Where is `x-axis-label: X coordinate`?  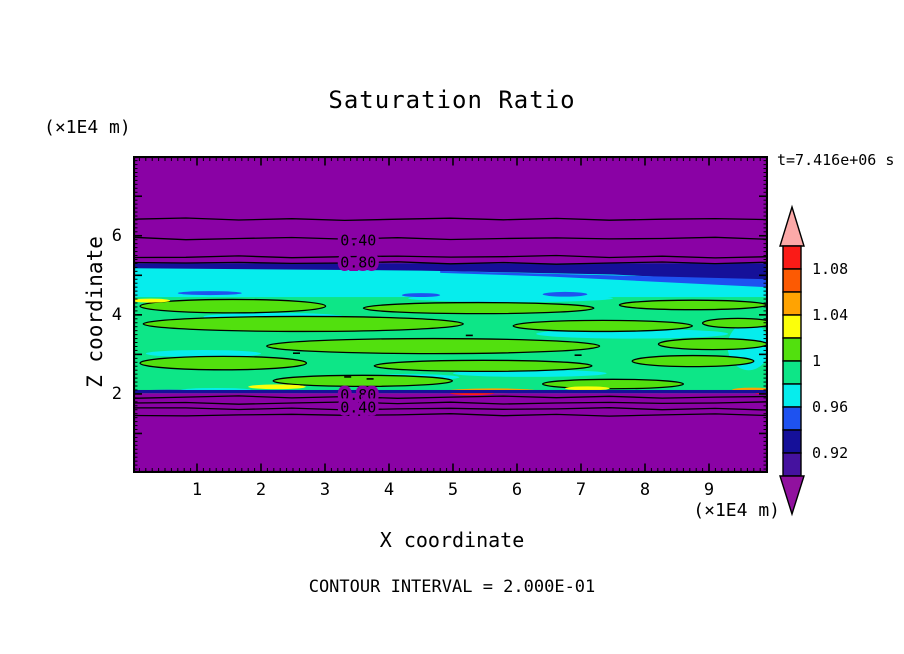
x-axis-label: X coordinate is located at coordinates (452, 540).